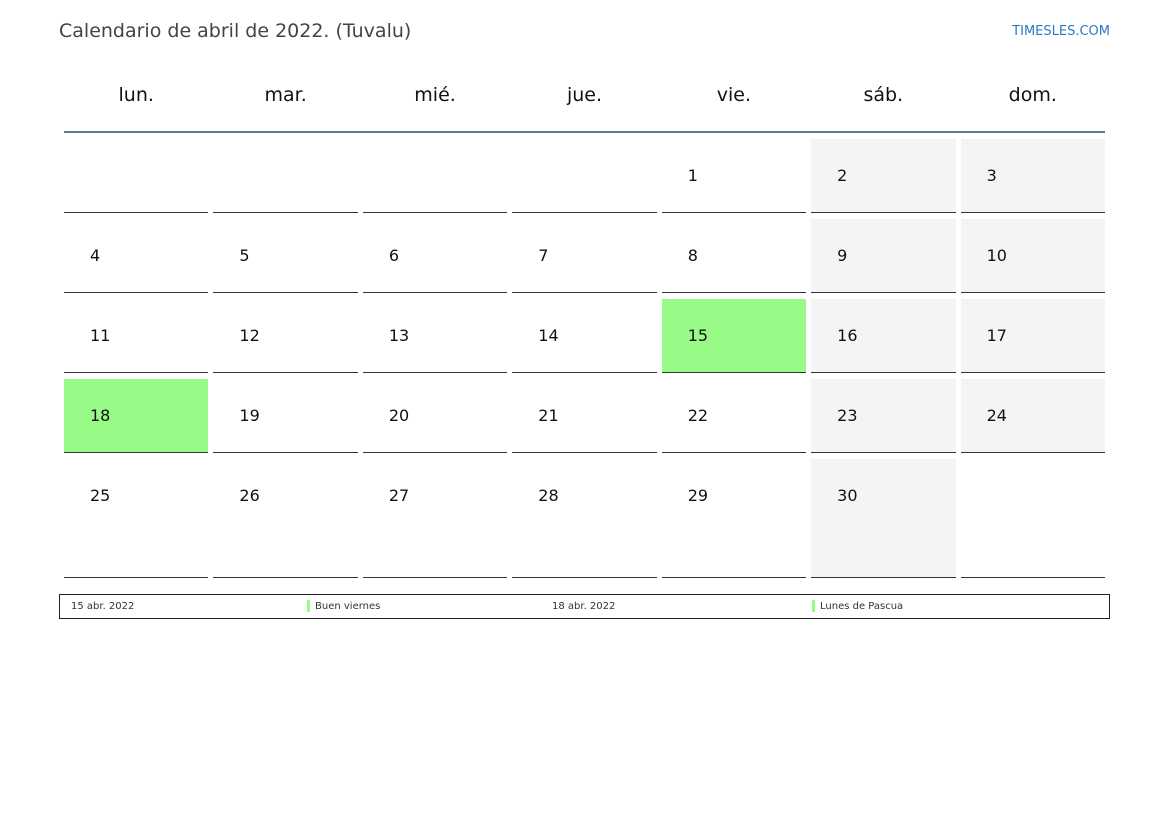 The width and height of the screenshot is (1169, 827). Describe the element at coordinates (734, 176) in the screenshot. I see `day-cell: 1` at that location.